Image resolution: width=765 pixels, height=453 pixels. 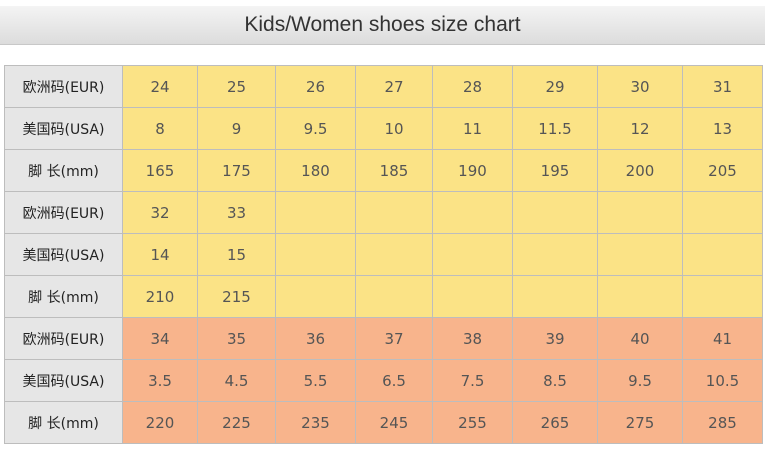 I want to click on size-cell: 37, so click(x=394, y=338).